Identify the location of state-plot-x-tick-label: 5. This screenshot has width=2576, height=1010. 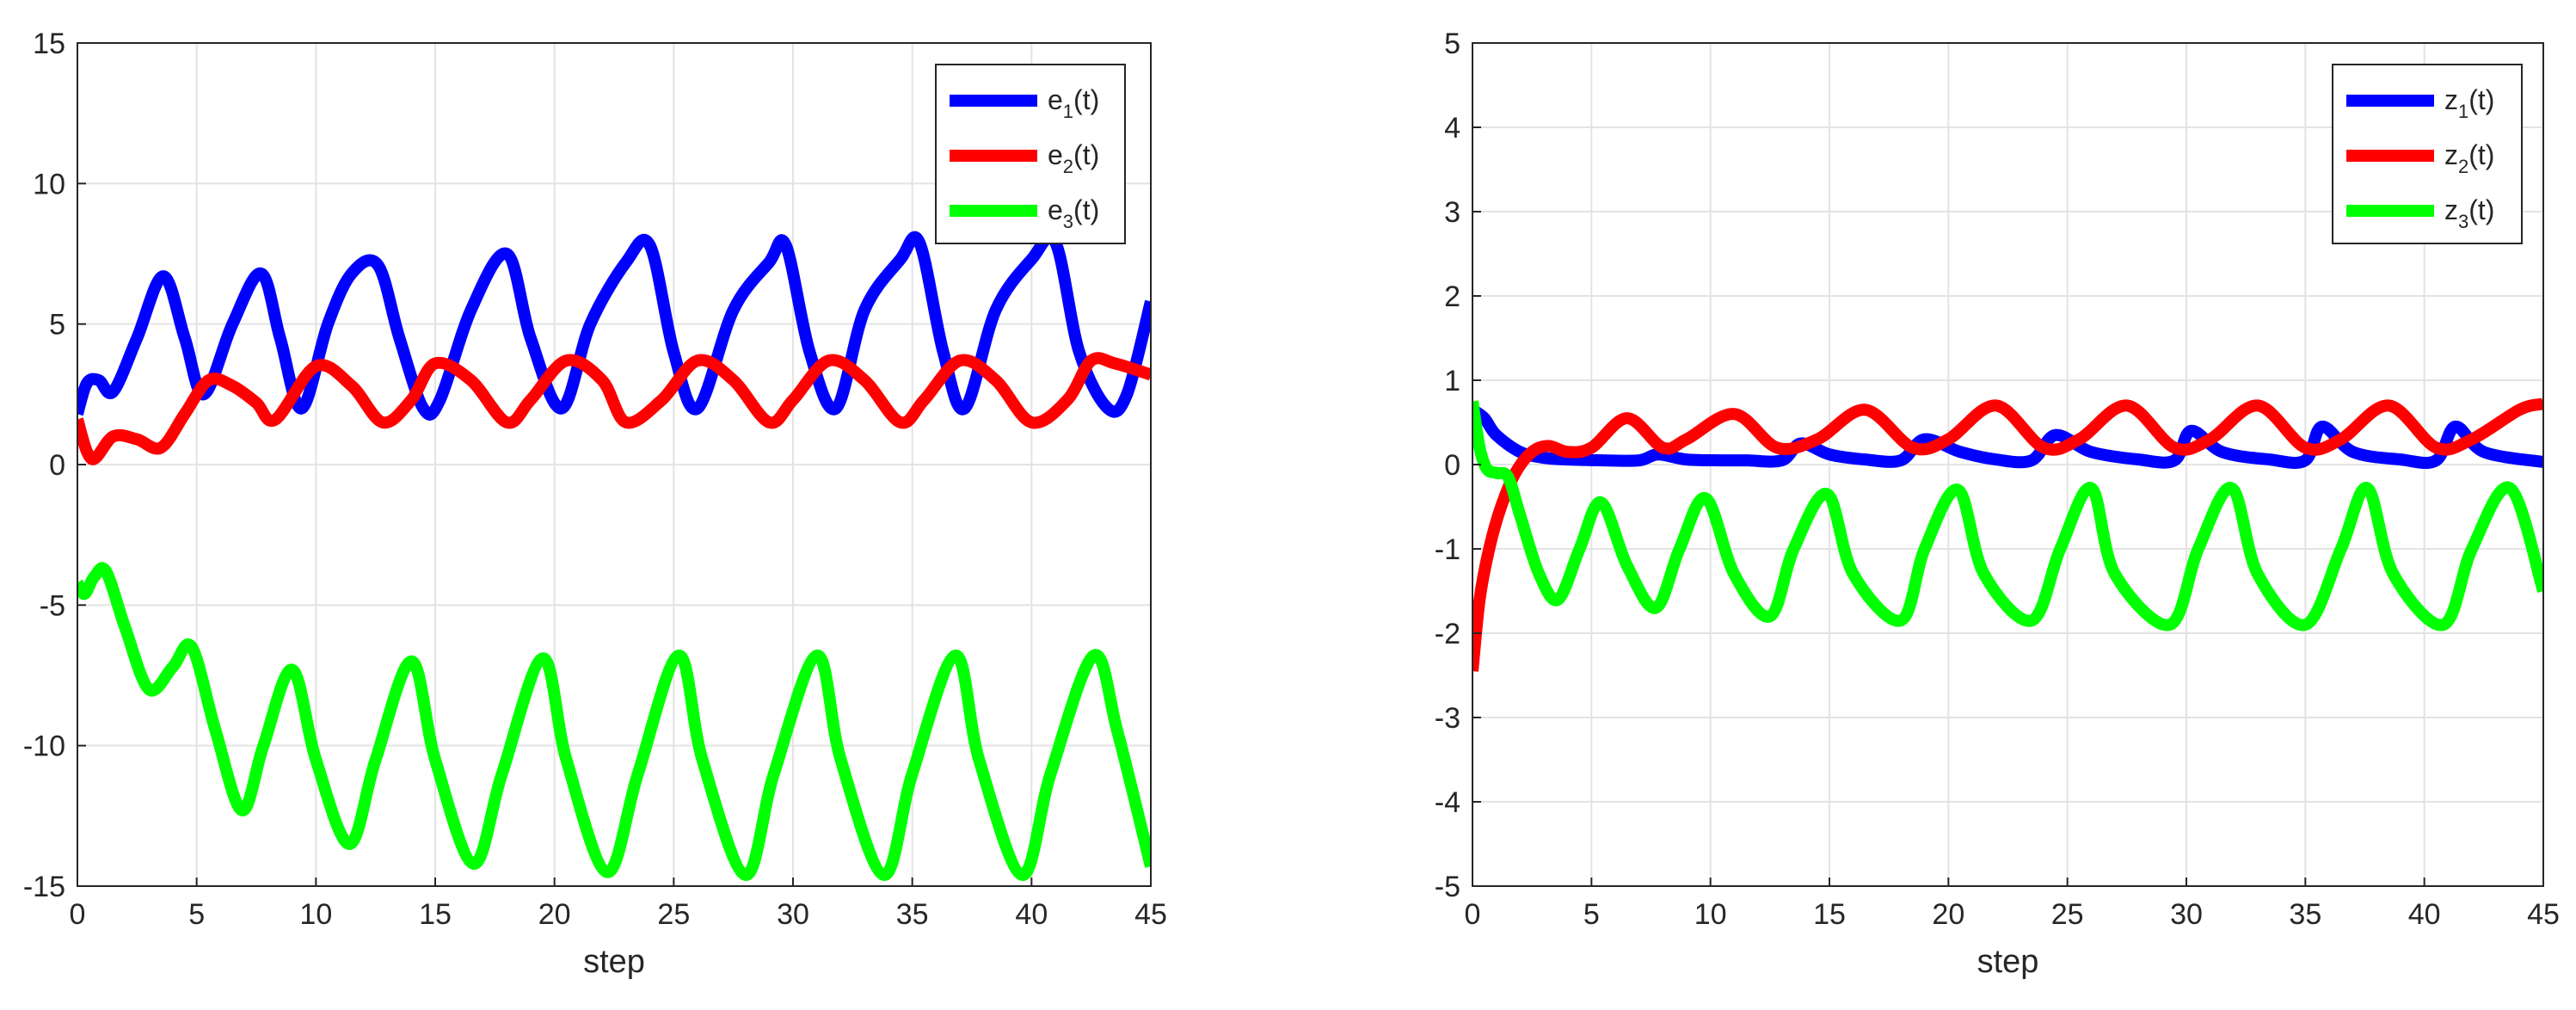
(1591, 914).